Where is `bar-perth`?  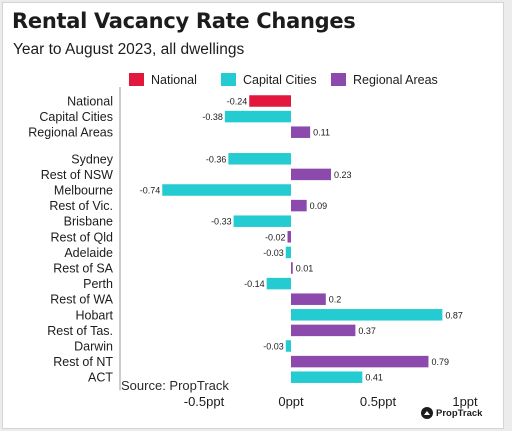 bar-perth is located at coordinates (278, 283).